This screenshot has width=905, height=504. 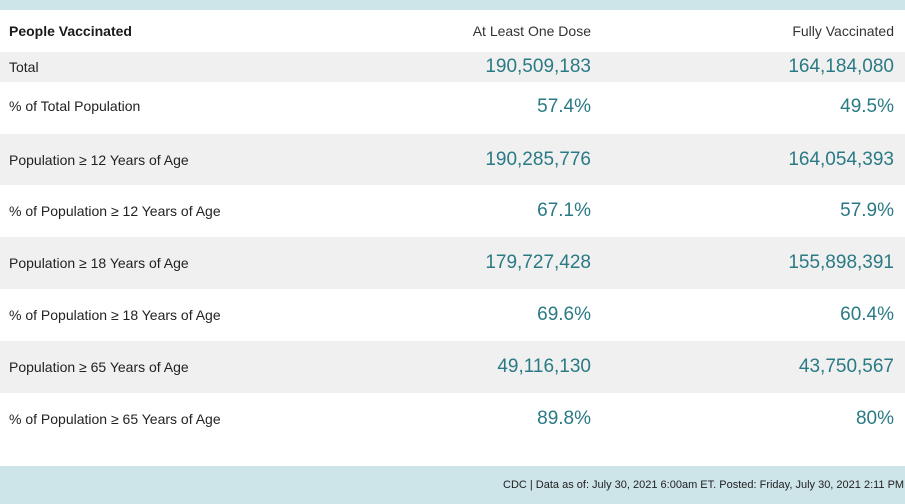 I want to click on fully-vaccinated-value: 57.9%, so click(x=867, y=210).